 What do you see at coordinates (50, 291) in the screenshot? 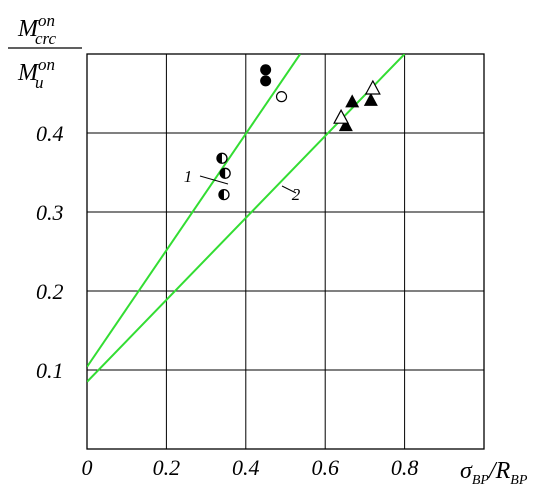
I see `y-tick-label: 0.2` at bounding box center [50, 291].